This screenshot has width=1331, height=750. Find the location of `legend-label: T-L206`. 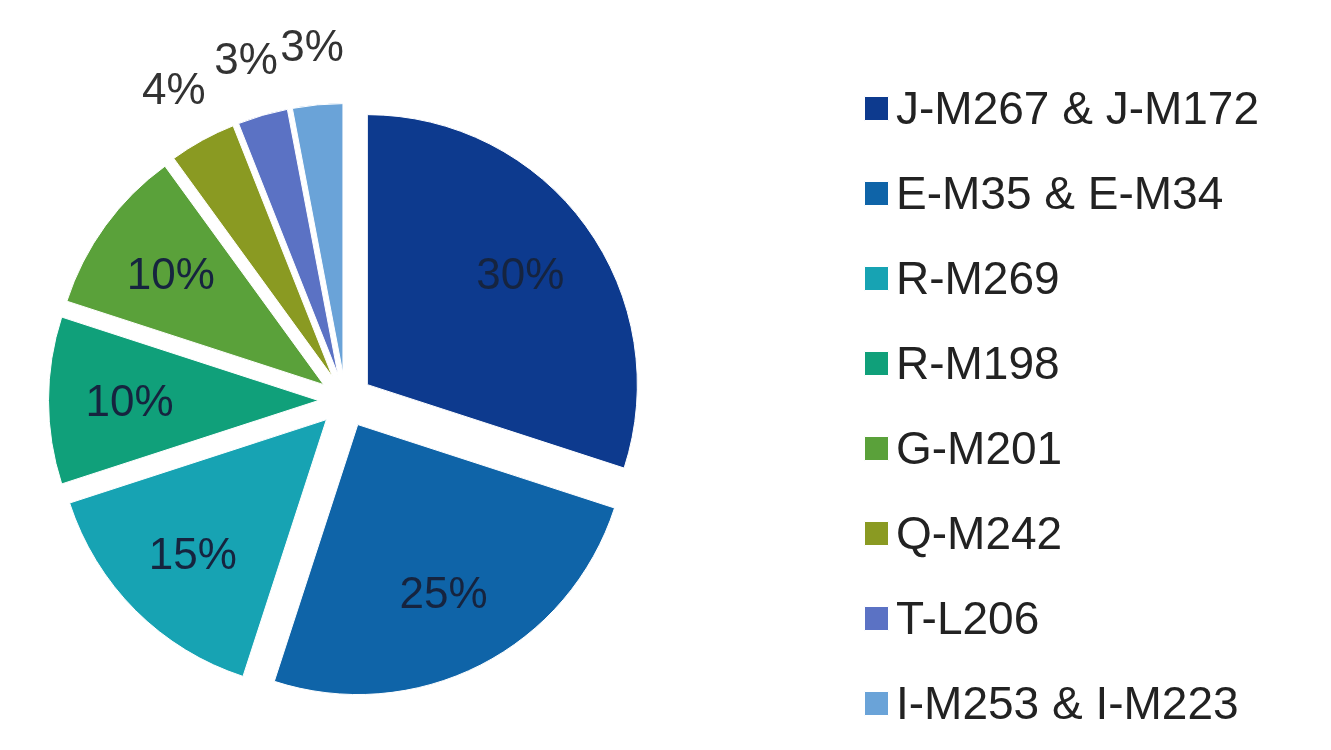

legend-label: T-L206 is located at coordinates (968, 618).